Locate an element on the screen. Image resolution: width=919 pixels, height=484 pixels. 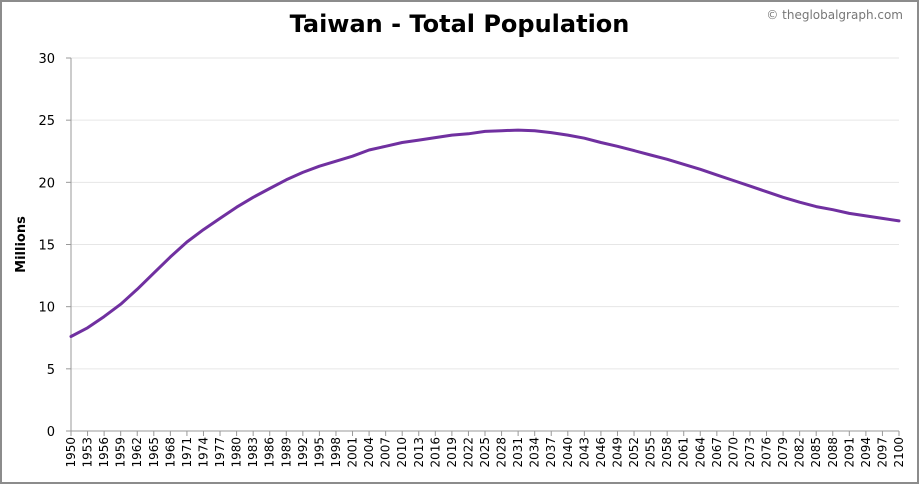
x-tick-label: 1995 is located at coordinates (319, 452).